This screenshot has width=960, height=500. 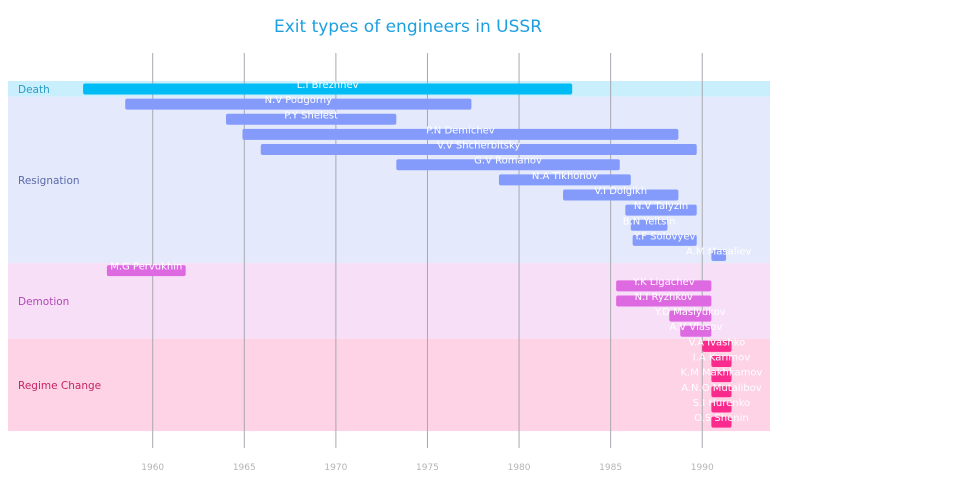 I want to click on task-label: K.M Makhkamov, so click(x=721, y=373).